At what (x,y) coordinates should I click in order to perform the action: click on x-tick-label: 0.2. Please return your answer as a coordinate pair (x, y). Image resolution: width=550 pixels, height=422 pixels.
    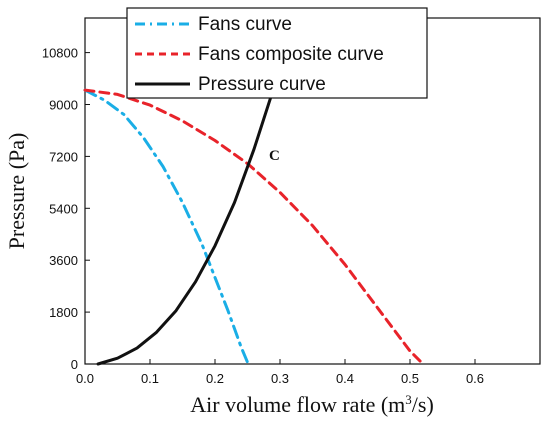
    Looking at the image, I should click on (215, 378).